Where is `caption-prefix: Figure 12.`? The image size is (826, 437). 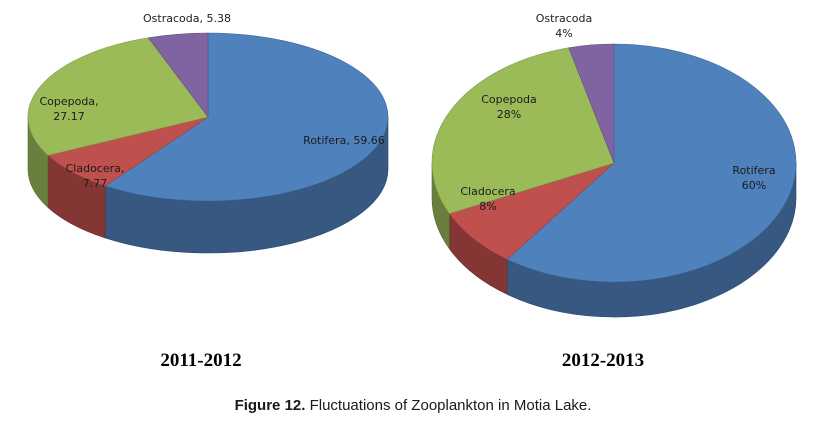
caption-prefix: Figure 12. is located at coordinates (270, 405).